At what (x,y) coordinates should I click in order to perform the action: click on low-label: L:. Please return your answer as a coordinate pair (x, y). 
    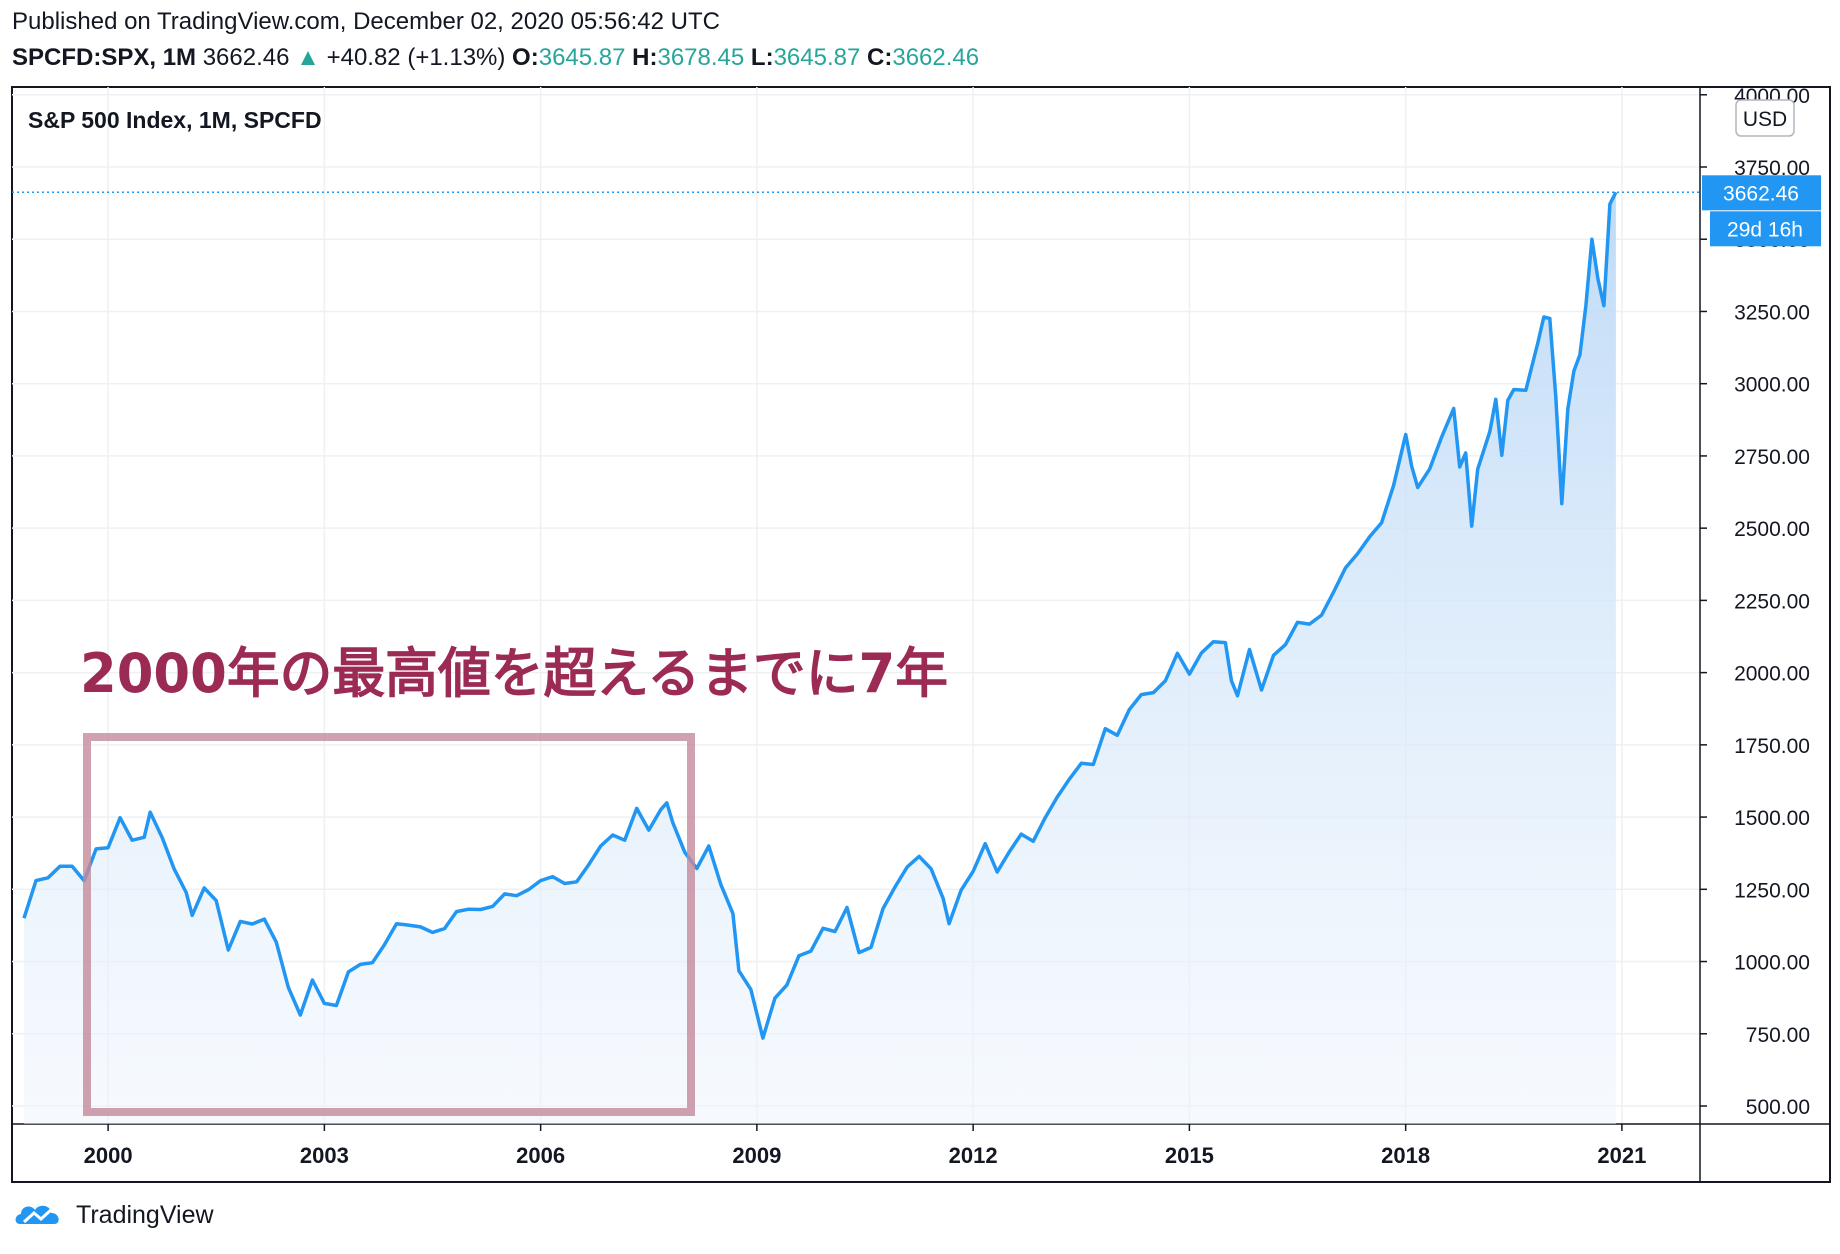
    Looking at the image, I should click on (762, 57).